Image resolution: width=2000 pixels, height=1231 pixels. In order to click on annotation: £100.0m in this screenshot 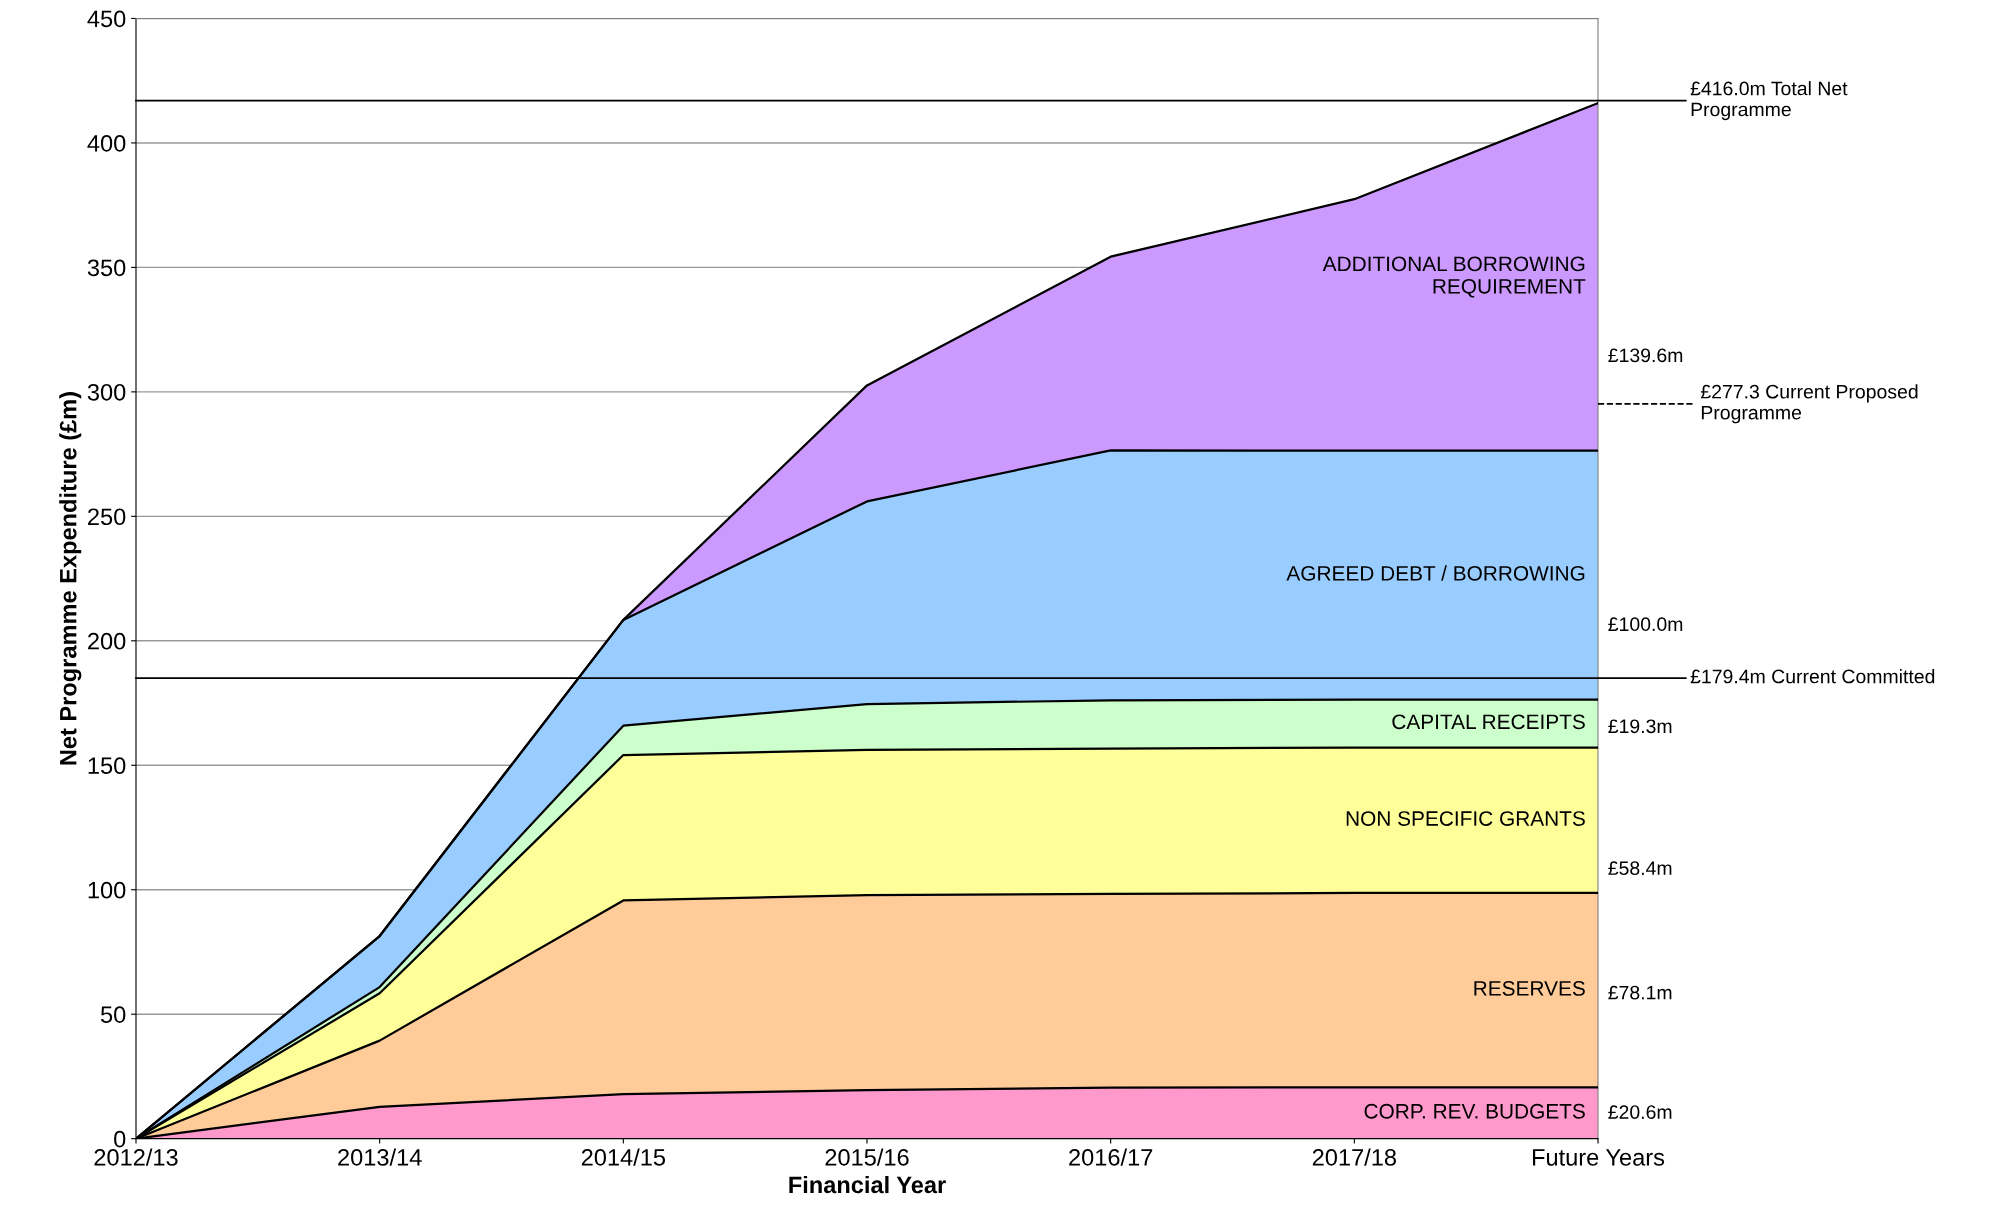, I will do `click(1645, 624)`.